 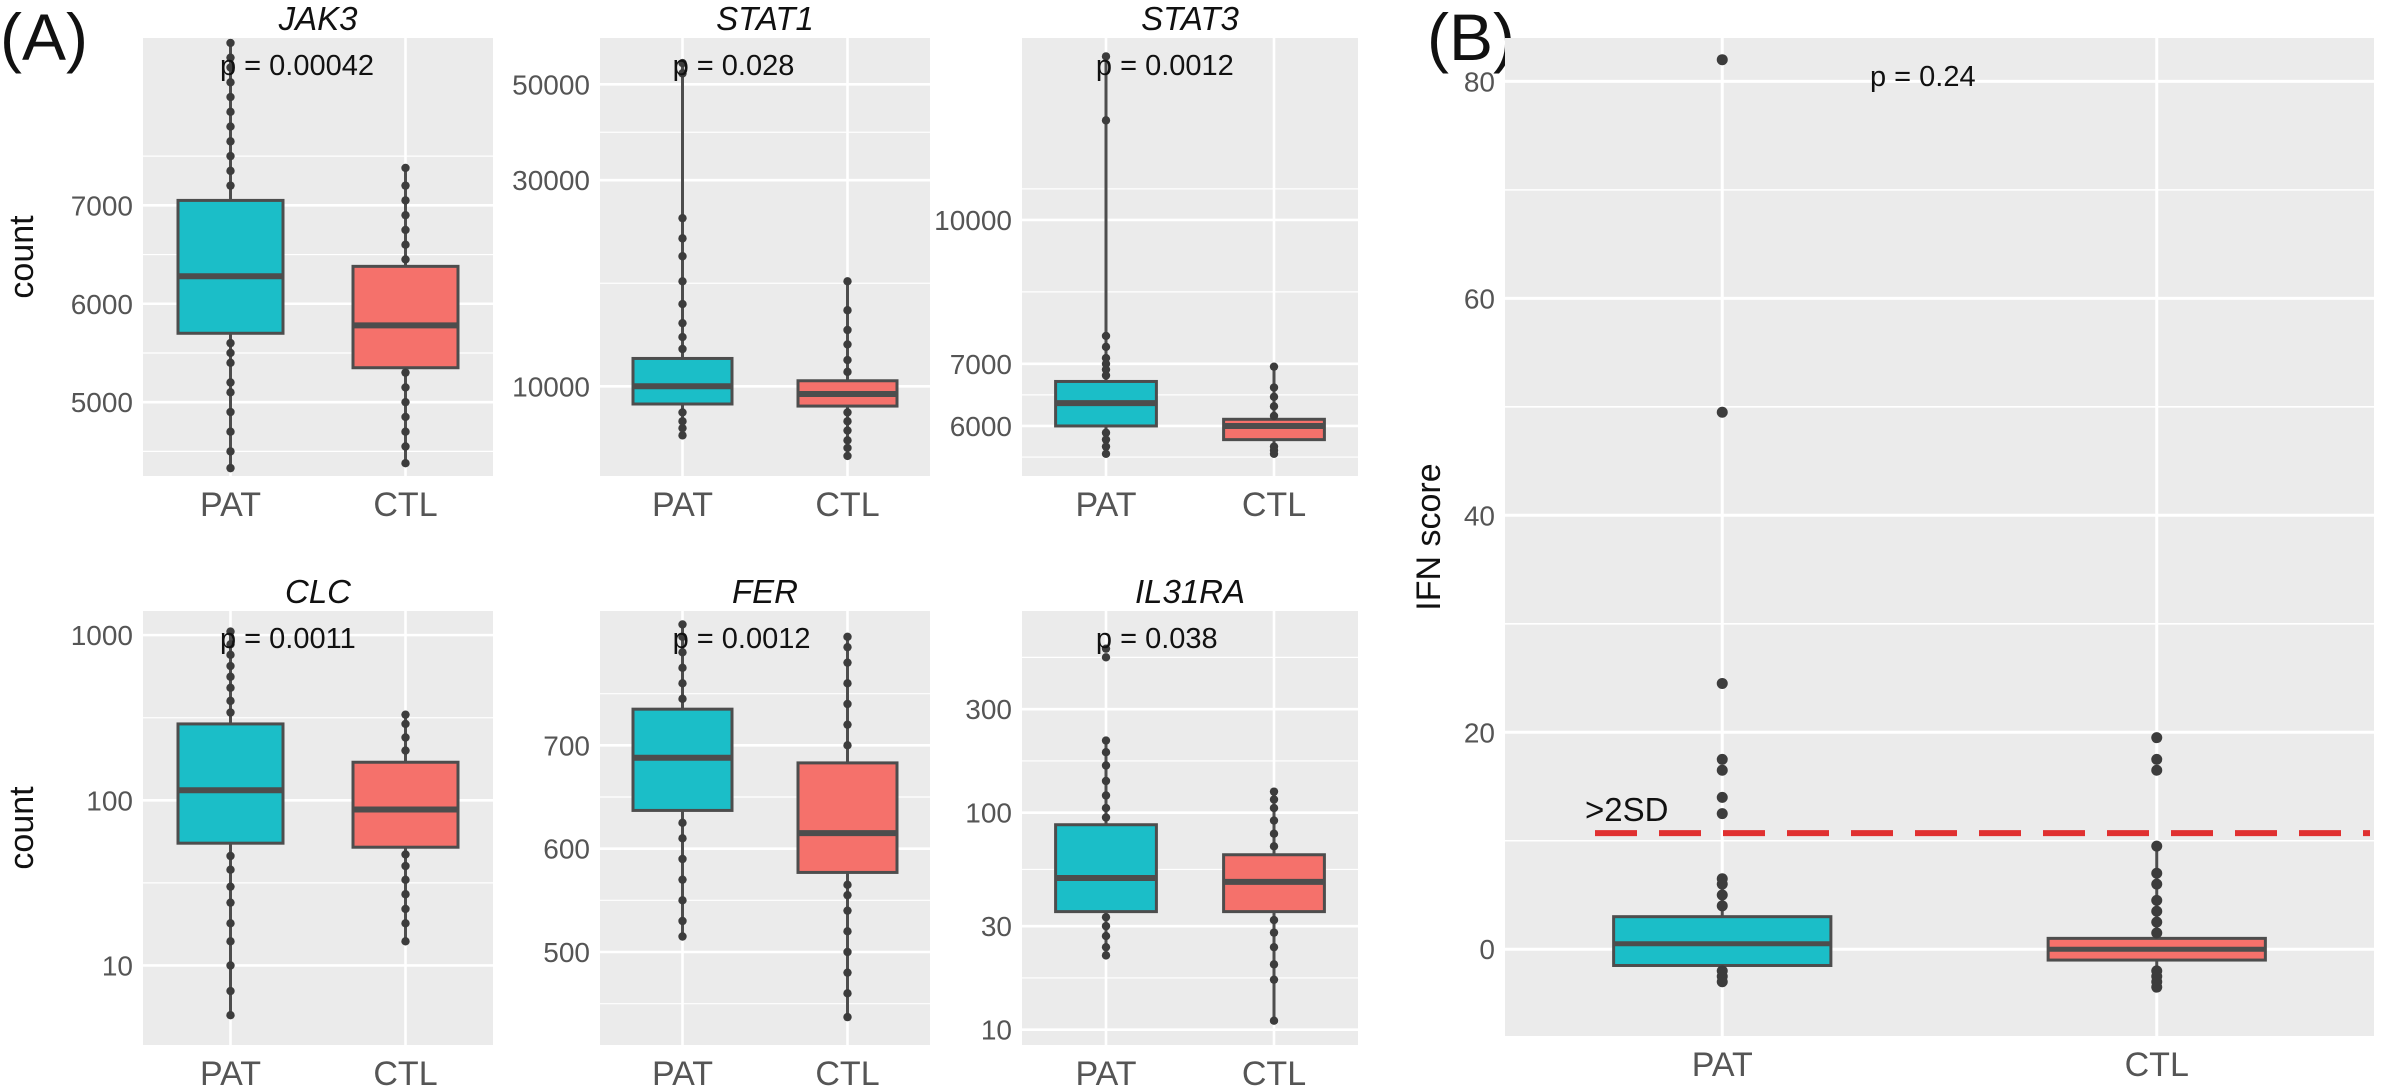 I want to click on y-tick-label: 10000, so click(x=551, y=386).